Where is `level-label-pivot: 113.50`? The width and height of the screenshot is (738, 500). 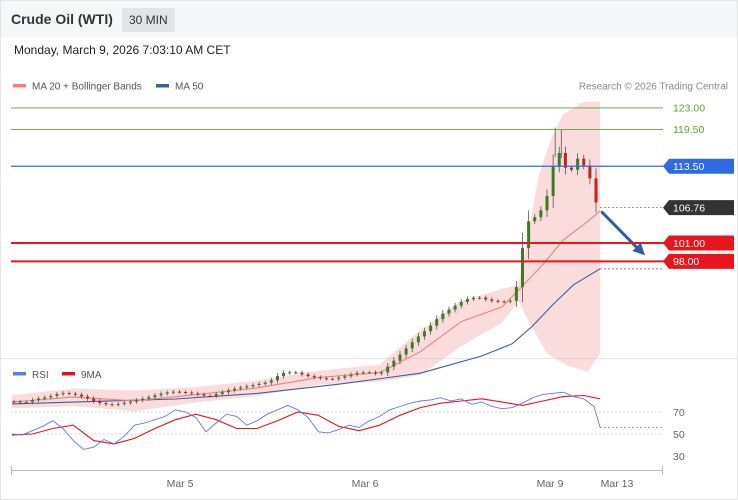 level-label-pivot: 113.50 is located at coordinates (688, 167).